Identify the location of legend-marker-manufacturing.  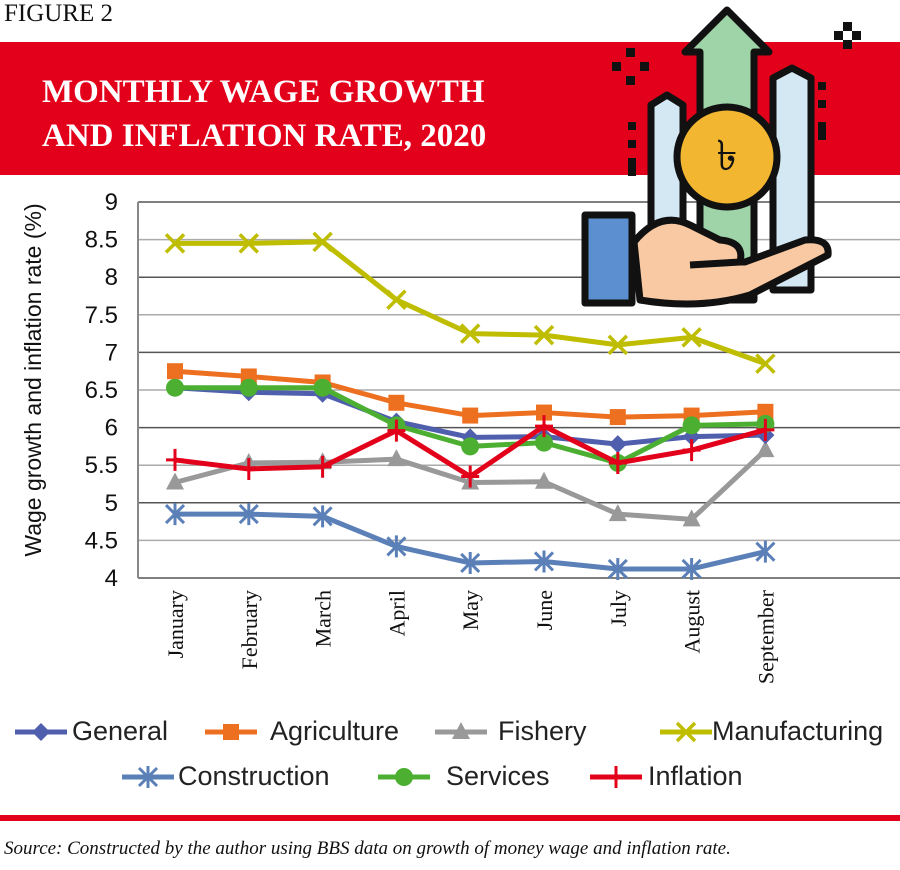
(686, 732).